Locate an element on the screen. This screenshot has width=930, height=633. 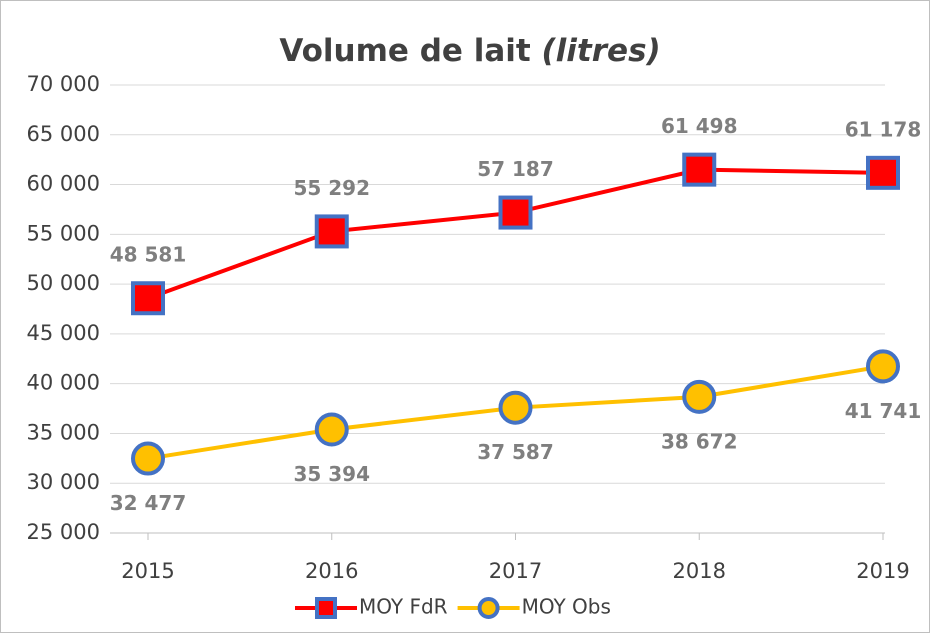
y-tick-label: 25 000 is located at coordinates (63, 532).